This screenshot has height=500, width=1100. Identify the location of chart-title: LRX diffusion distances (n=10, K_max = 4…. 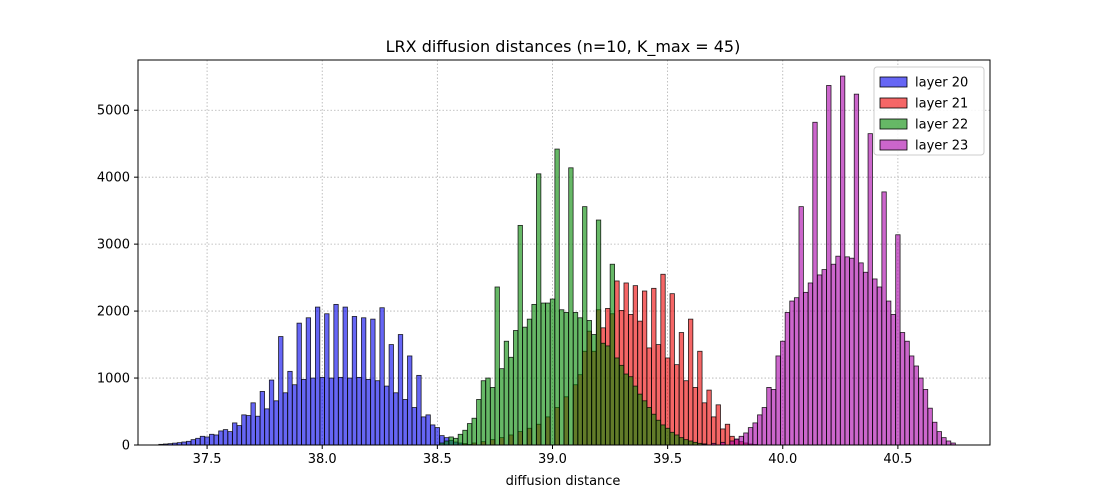
(563, 47).